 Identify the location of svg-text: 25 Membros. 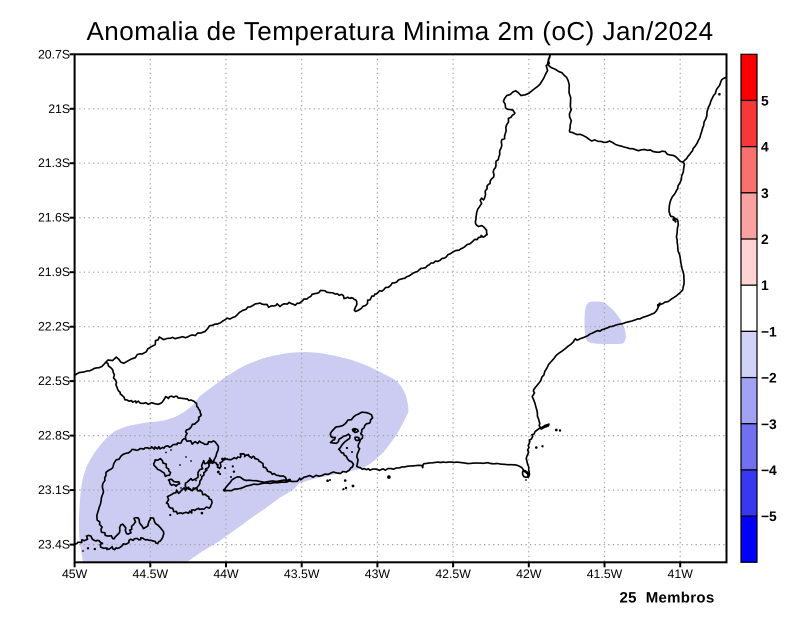
(667, 598).